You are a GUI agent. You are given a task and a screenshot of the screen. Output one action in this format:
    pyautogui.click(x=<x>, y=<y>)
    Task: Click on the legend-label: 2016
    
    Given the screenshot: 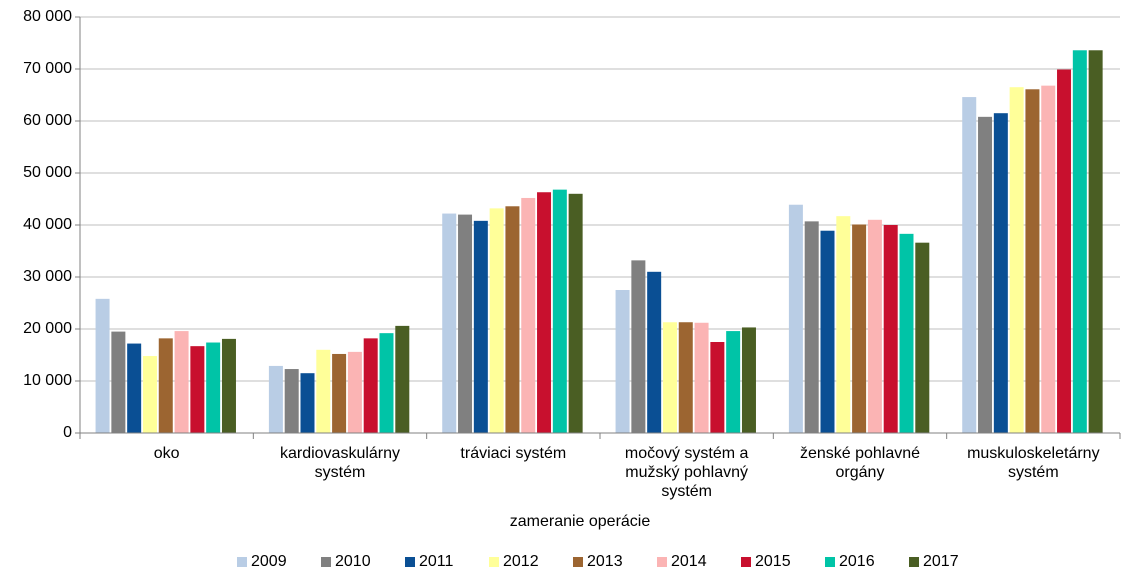 What is the action you would take?
    pyautogui.click(x=857, y=561)
    